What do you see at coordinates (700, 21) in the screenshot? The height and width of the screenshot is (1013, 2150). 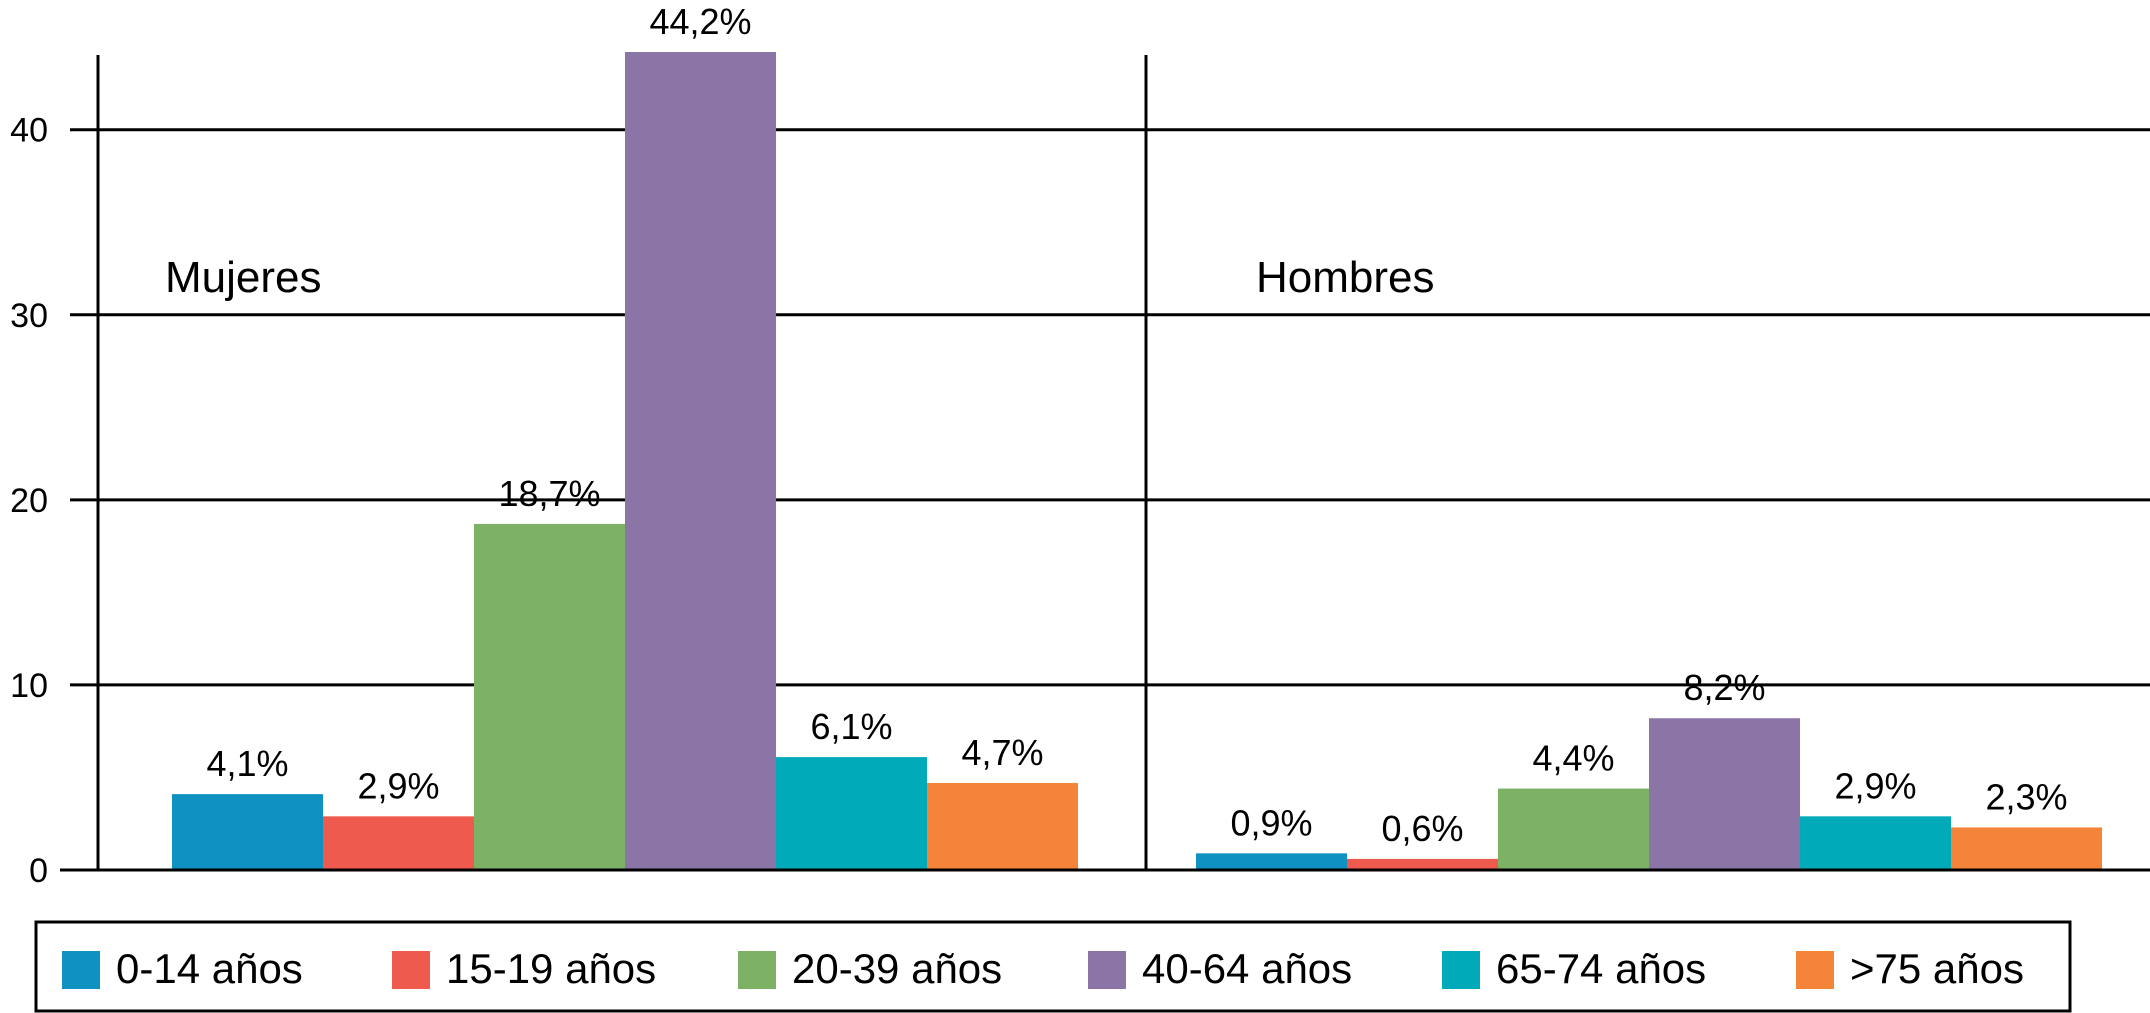 I see `data-label: 44,2%` at bounding box center [700, 21].